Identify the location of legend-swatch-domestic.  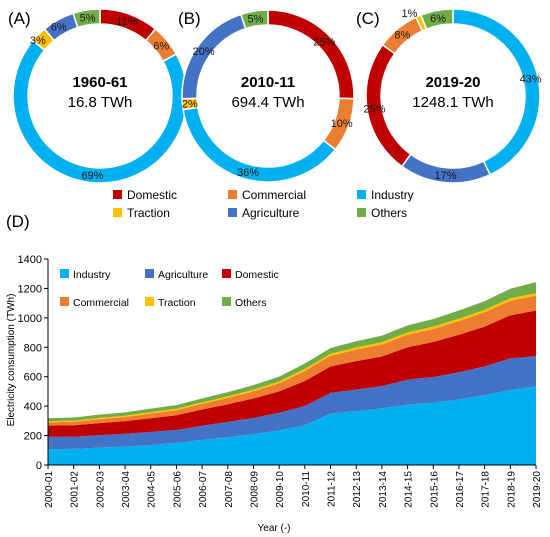
(117, 194).